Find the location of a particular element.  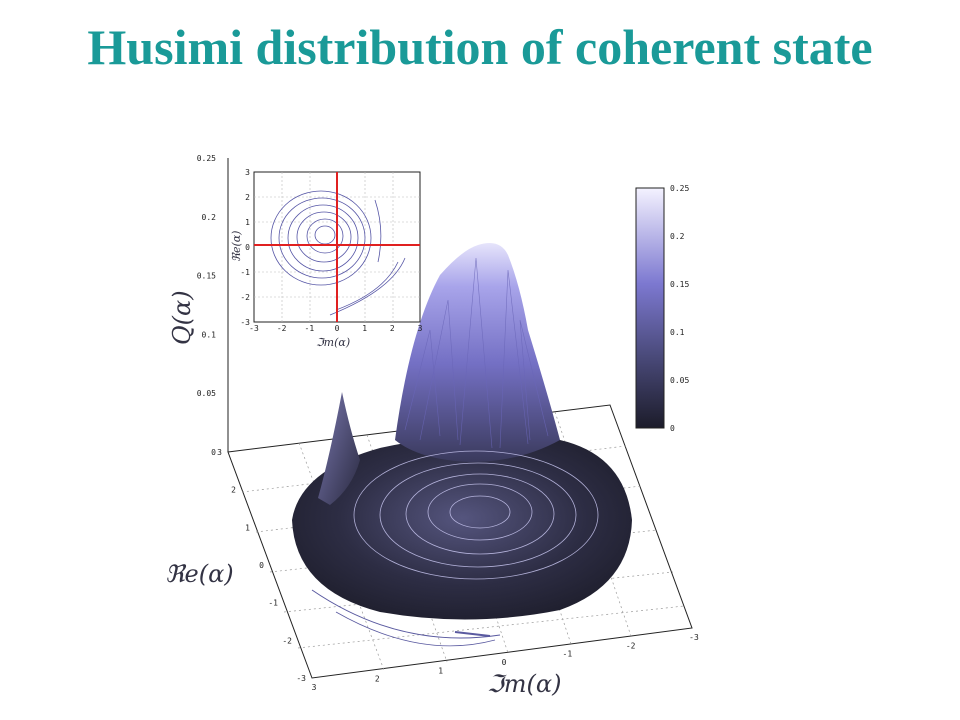

inset-y-tick-label: 3 is located at coordinates (247, 172).